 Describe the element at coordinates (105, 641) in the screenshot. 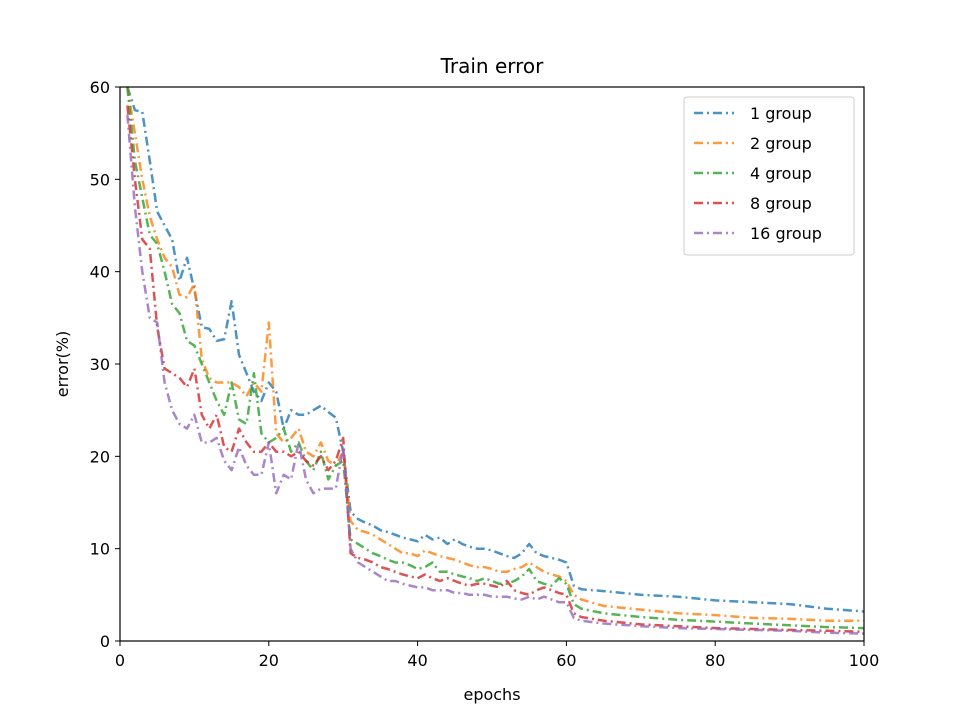

I see `y-tick-label: 0` at that location.